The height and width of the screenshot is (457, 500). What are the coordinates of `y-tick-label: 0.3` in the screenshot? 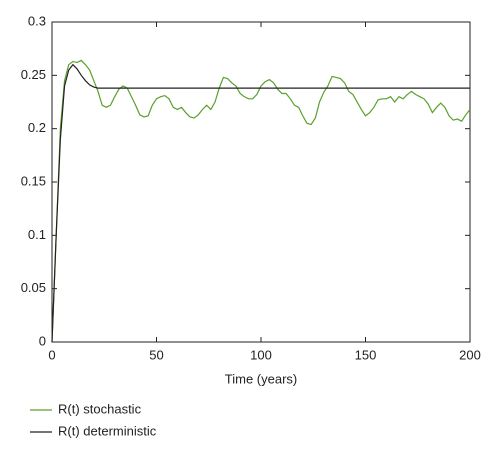 It's located at (37, 20).